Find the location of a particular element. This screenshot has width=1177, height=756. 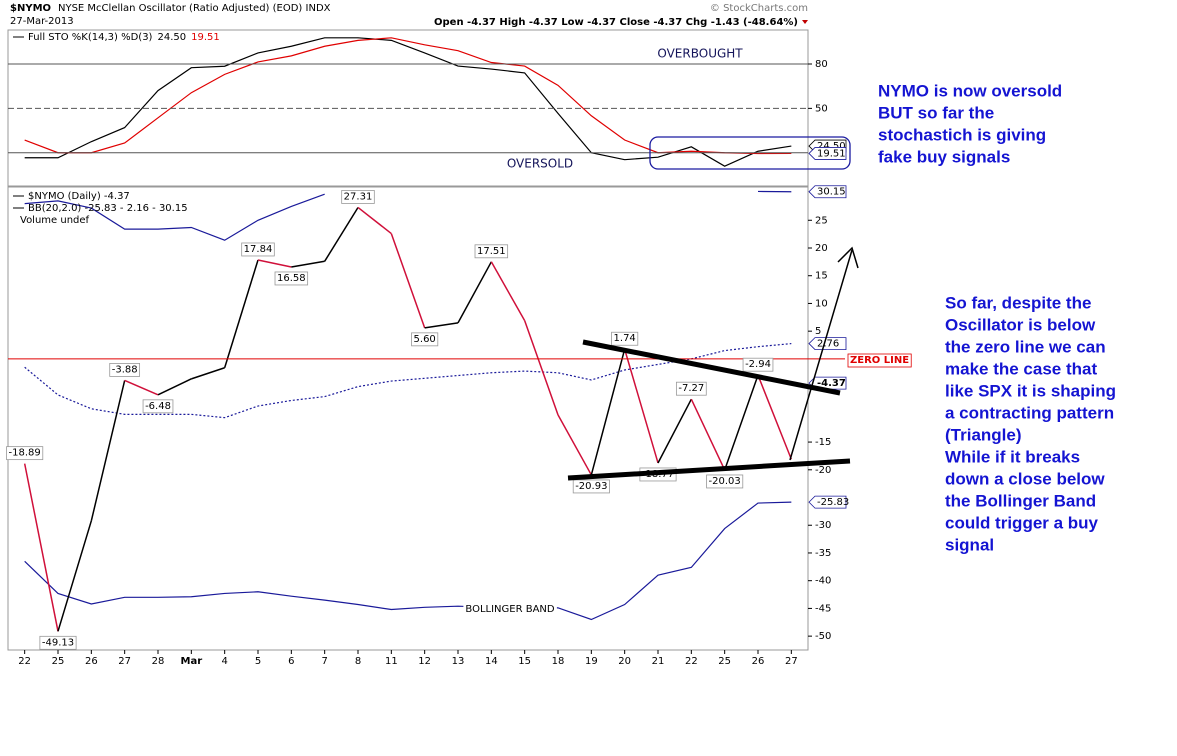

note-line: Oscillator is below is located at coordinates (1020, 324).